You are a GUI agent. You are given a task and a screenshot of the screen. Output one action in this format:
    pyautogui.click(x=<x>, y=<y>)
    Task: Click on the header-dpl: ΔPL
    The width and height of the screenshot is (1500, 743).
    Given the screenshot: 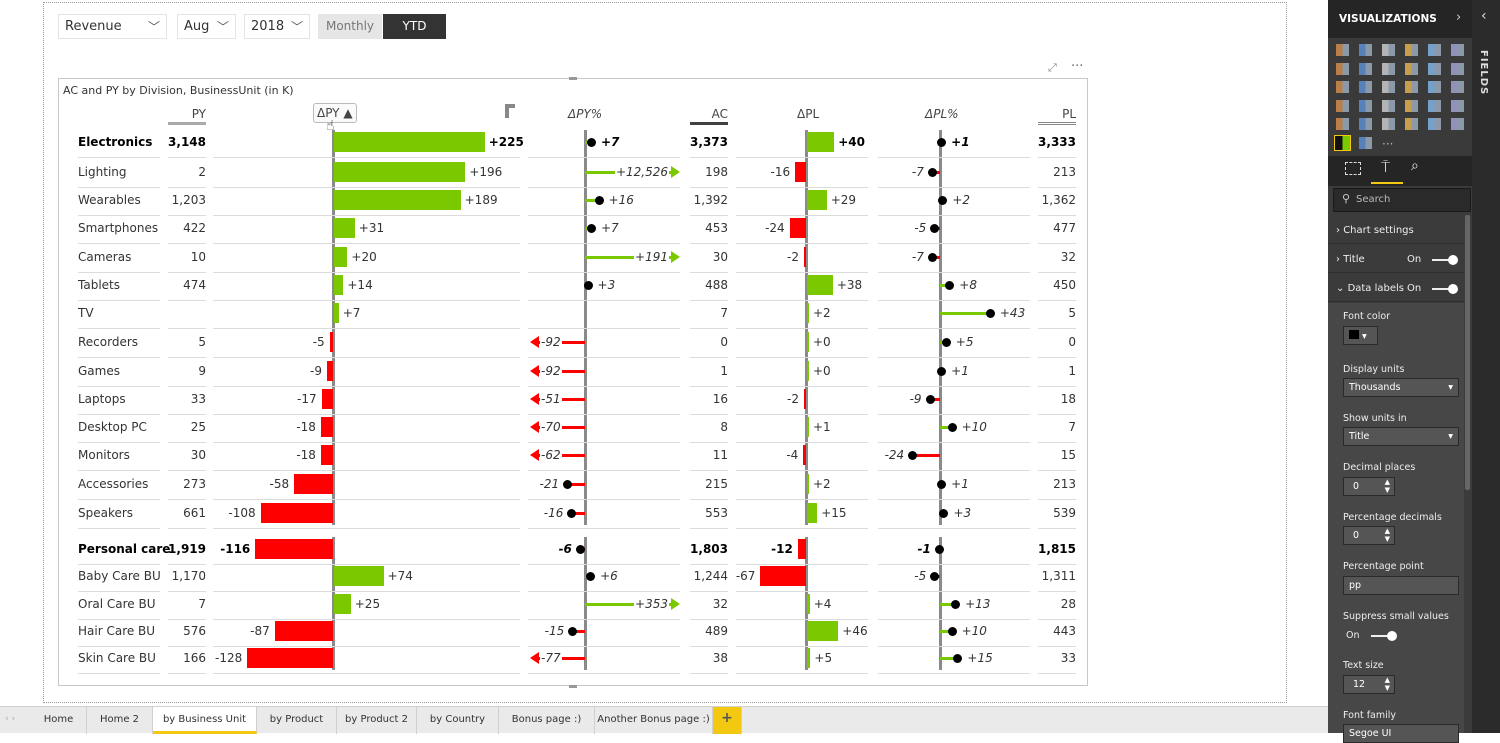 What is the action you would take?
    pyautogui.click(x=808, y=114)
    